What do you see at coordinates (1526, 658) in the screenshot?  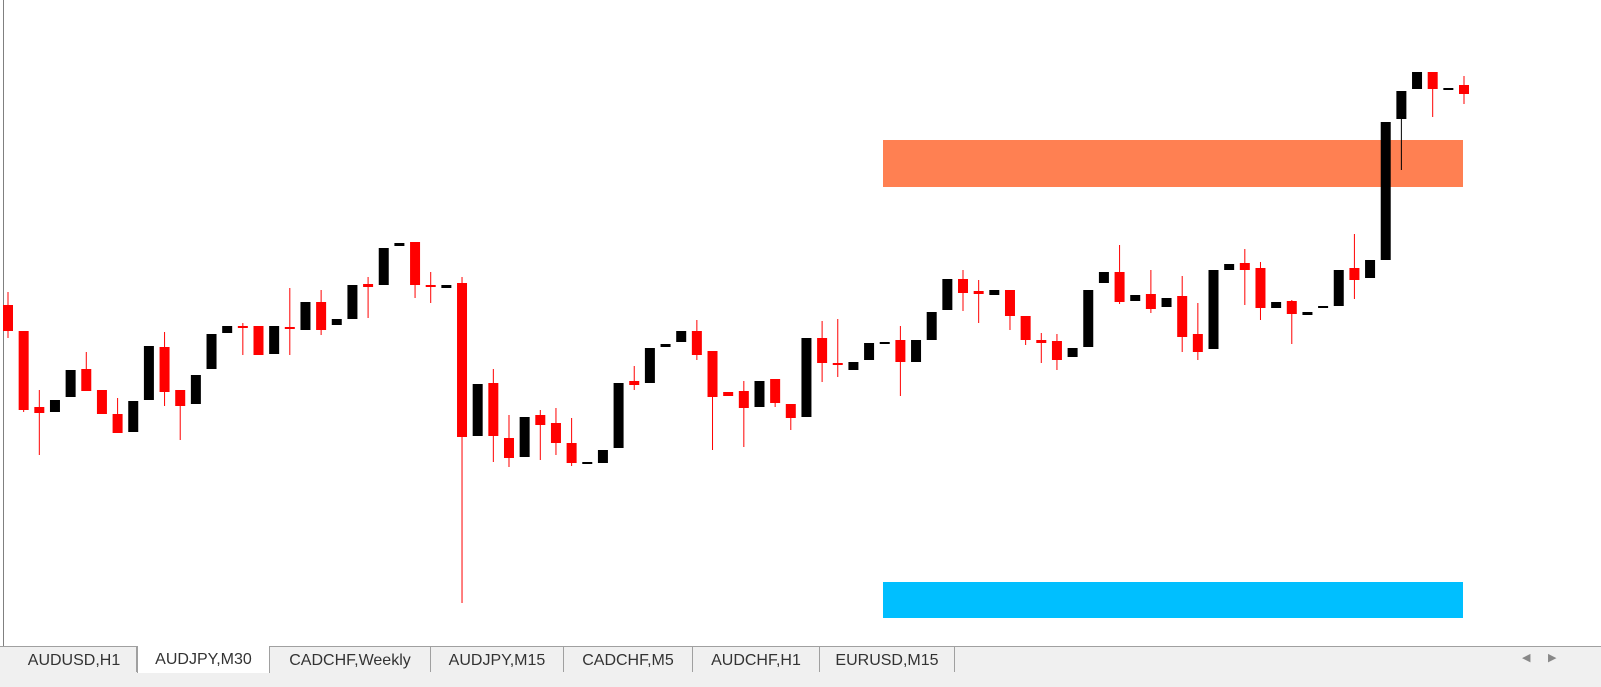 I see `scroll-left: ◀` at bounding box center [1526, 658].